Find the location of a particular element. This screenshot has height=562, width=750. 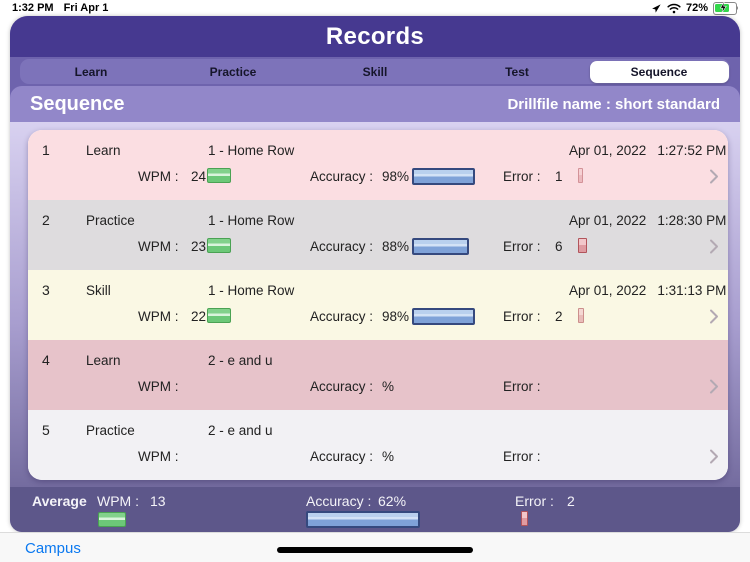

record-datetime: Apr 01, 2022 1:28:30 PM is located at coordinates (647, 220).